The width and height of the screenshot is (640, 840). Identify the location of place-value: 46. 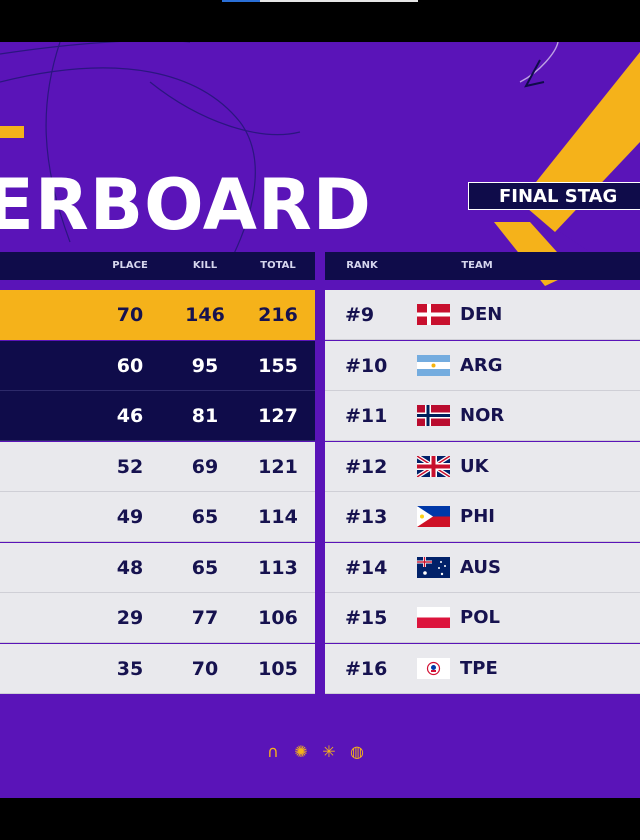
(130, 416).